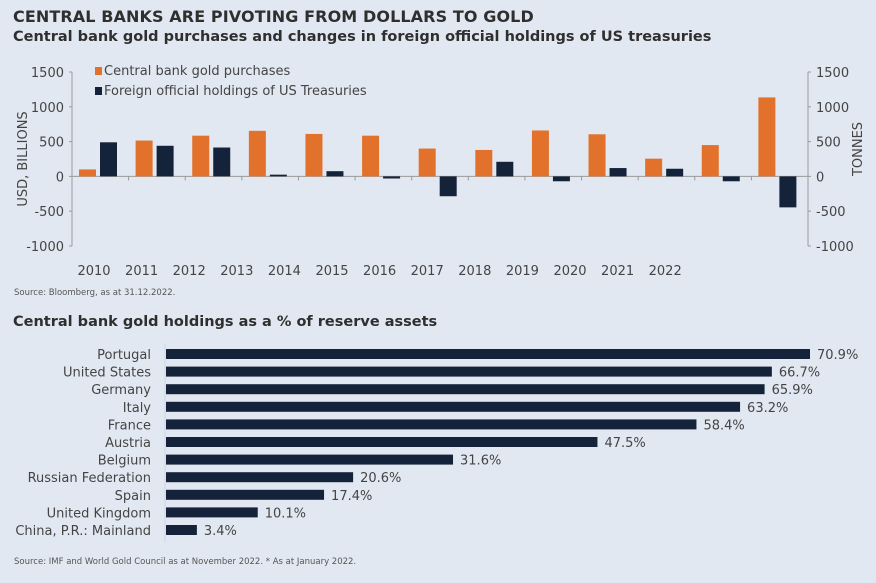  What do you see at coordinates (51, 143) in the screenshot?
I see `left-axis-tick-label: 500` at bounding box center [51, 143].